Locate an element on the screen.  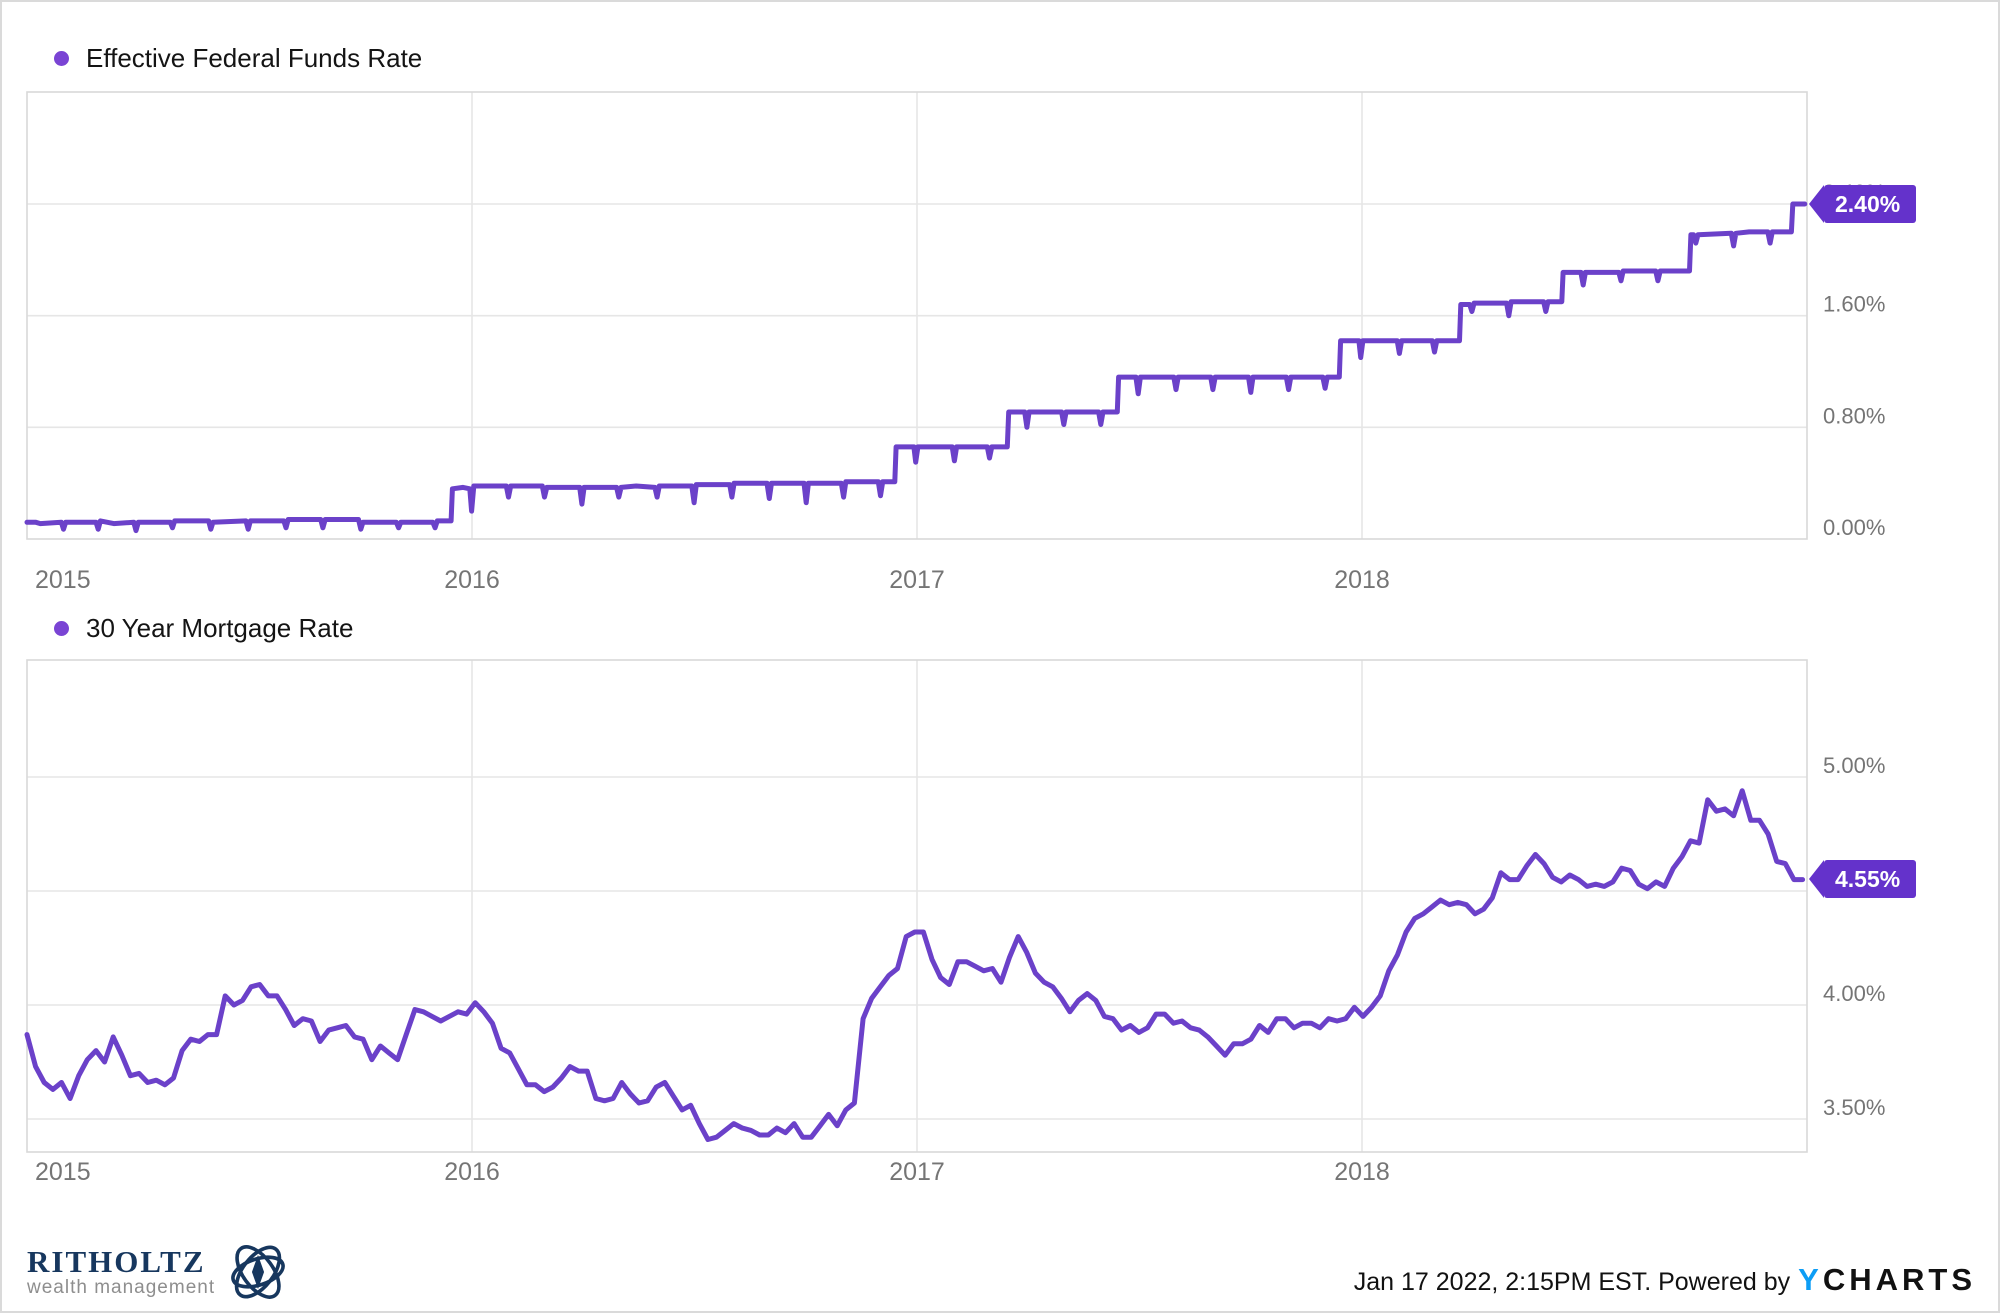
svg-text: 0.80% is located at coordinates (1854, 415).